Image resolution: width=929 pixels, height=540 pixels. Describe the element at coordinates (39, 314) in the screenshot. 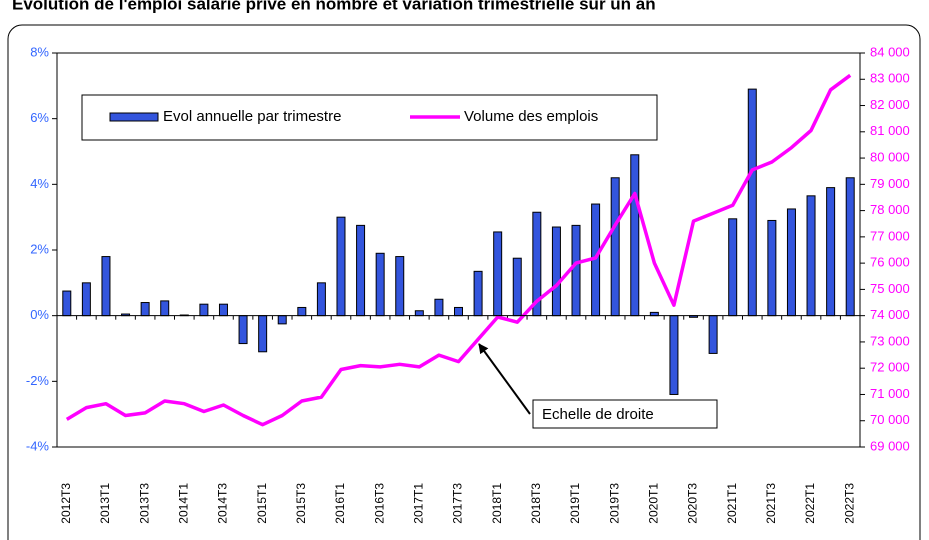

I see `y-tick-label: 0%` at that location.